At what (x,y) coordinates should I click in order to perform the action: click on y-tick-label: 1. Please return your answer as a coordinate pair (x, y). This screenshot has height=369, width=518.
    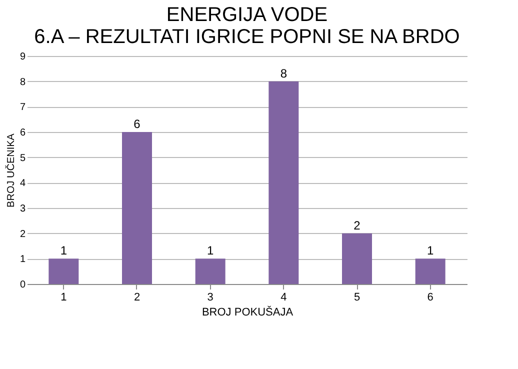
    Looking at the image, I should click on (23, 260).